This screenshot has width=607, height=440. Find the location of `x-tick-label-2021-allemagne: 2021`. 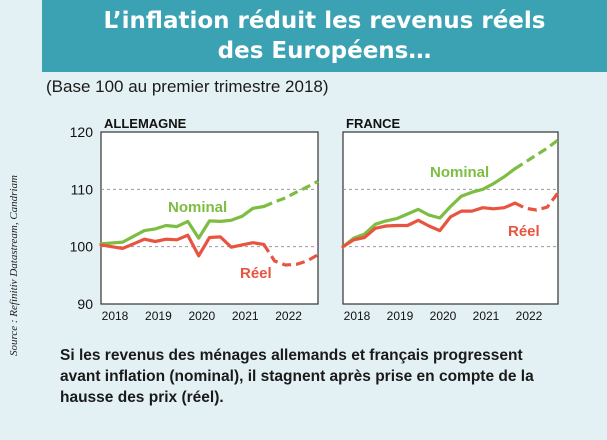

x-tick-label-2021-allemagne: 2021 is located at coordinates (245, 316).